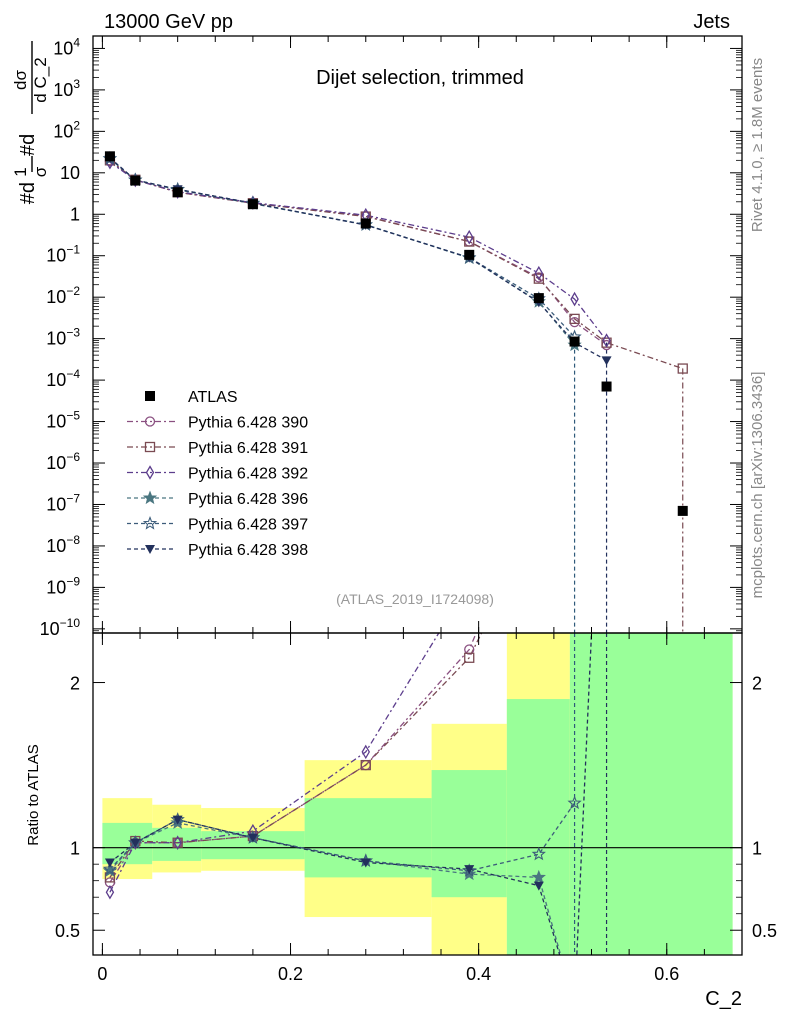  What do you see at coordinates (248, 423) in the screenshot?
I see `legend-label: Pythia 6.428 390` at bounding box center [248, 423].